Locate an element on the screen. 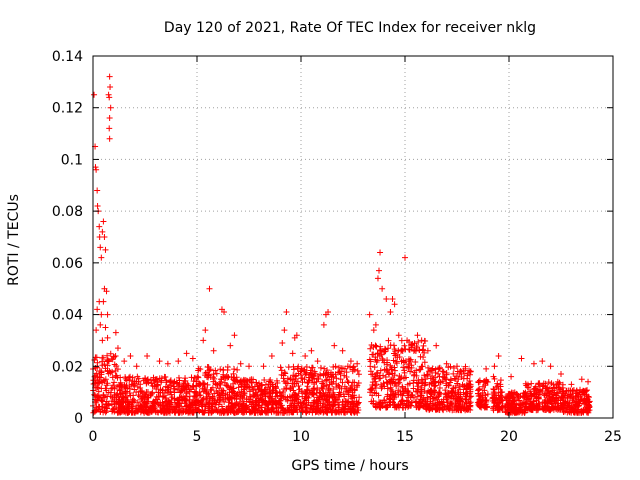 This screenshot has width=640, height=480. x-tick-label: 5 is located at coordinates (197, 437).